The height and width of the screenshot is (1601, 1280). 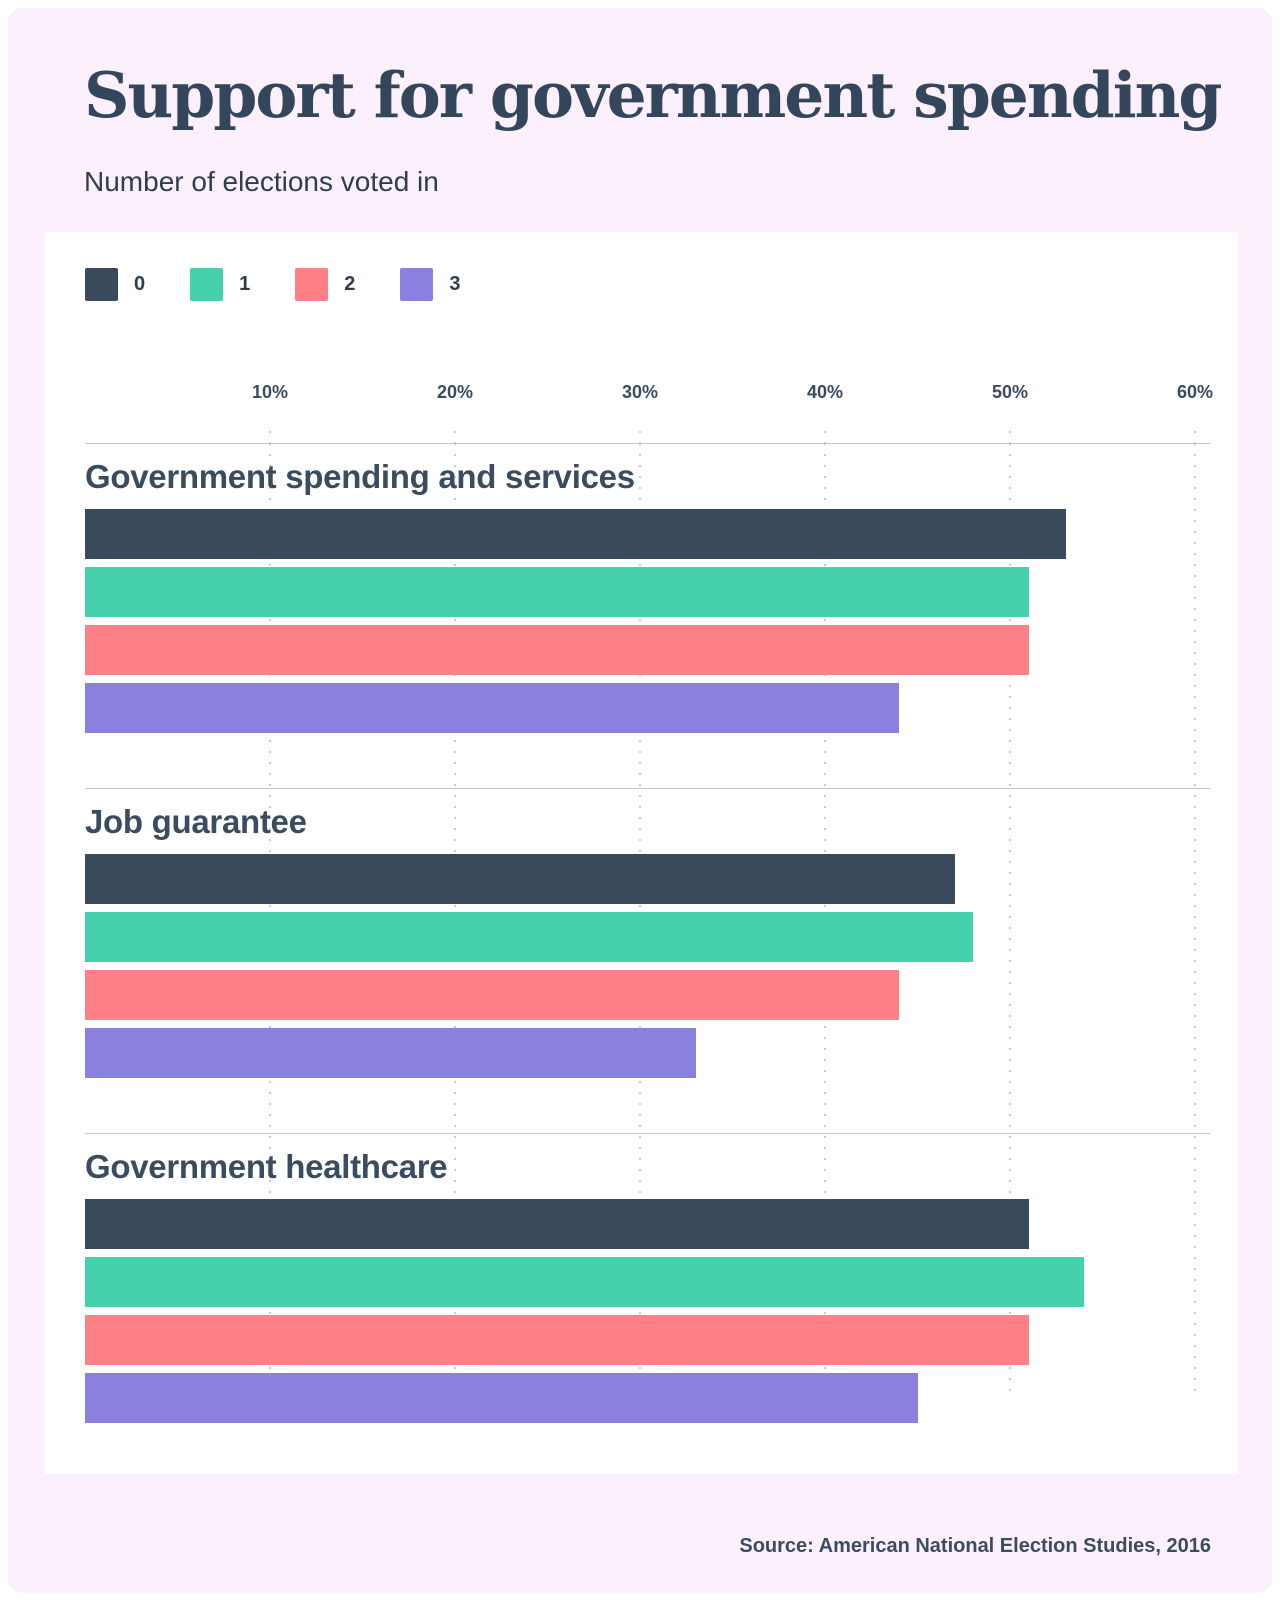 What do you see at coordinates (245, 284) in the screenshot?
I see `legend-label-1: 1` at bounding box center [245, 284].